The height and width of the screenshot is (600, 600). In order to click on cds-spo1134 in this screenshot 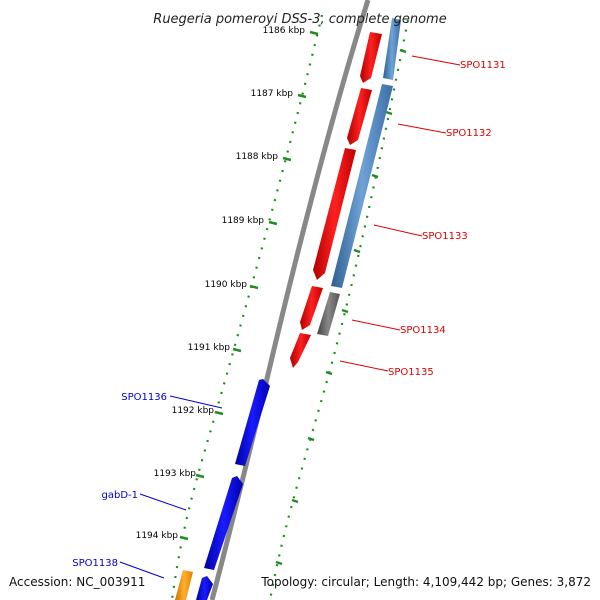, I will do `click(311, 308)`.